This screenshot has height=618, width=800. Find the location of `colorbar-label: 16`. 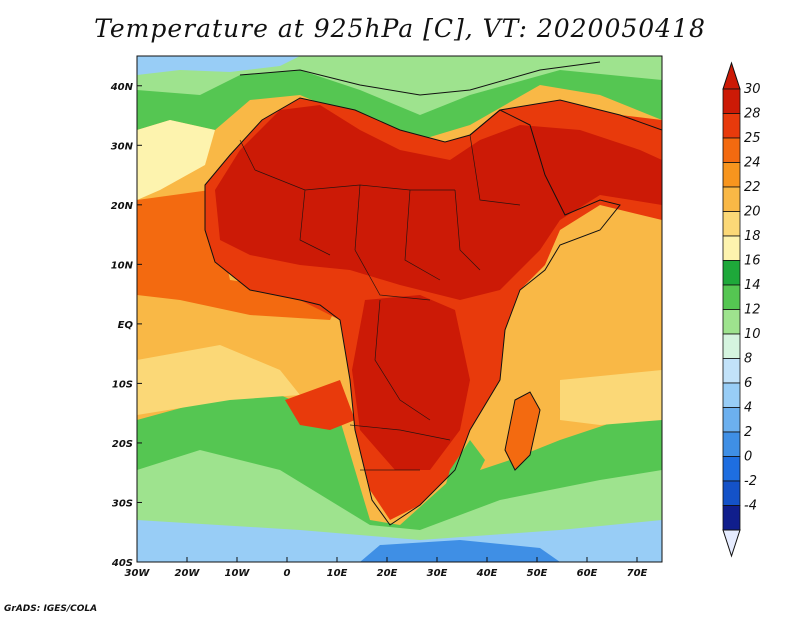

colorbar-label: 16 is located at coordinates (752, 261).